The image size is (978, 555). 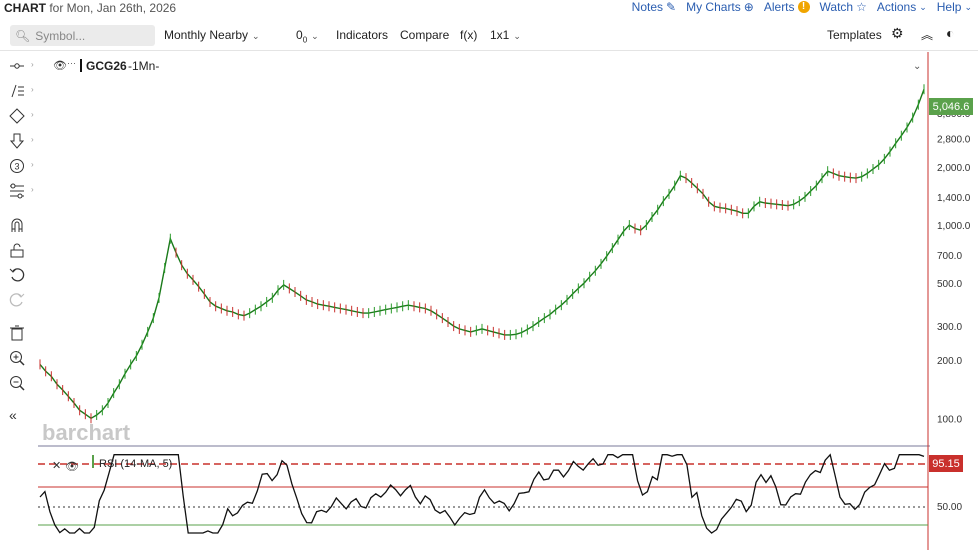 I want to click on plus-circle-icon: ⊕, so click(x=748, y=7).